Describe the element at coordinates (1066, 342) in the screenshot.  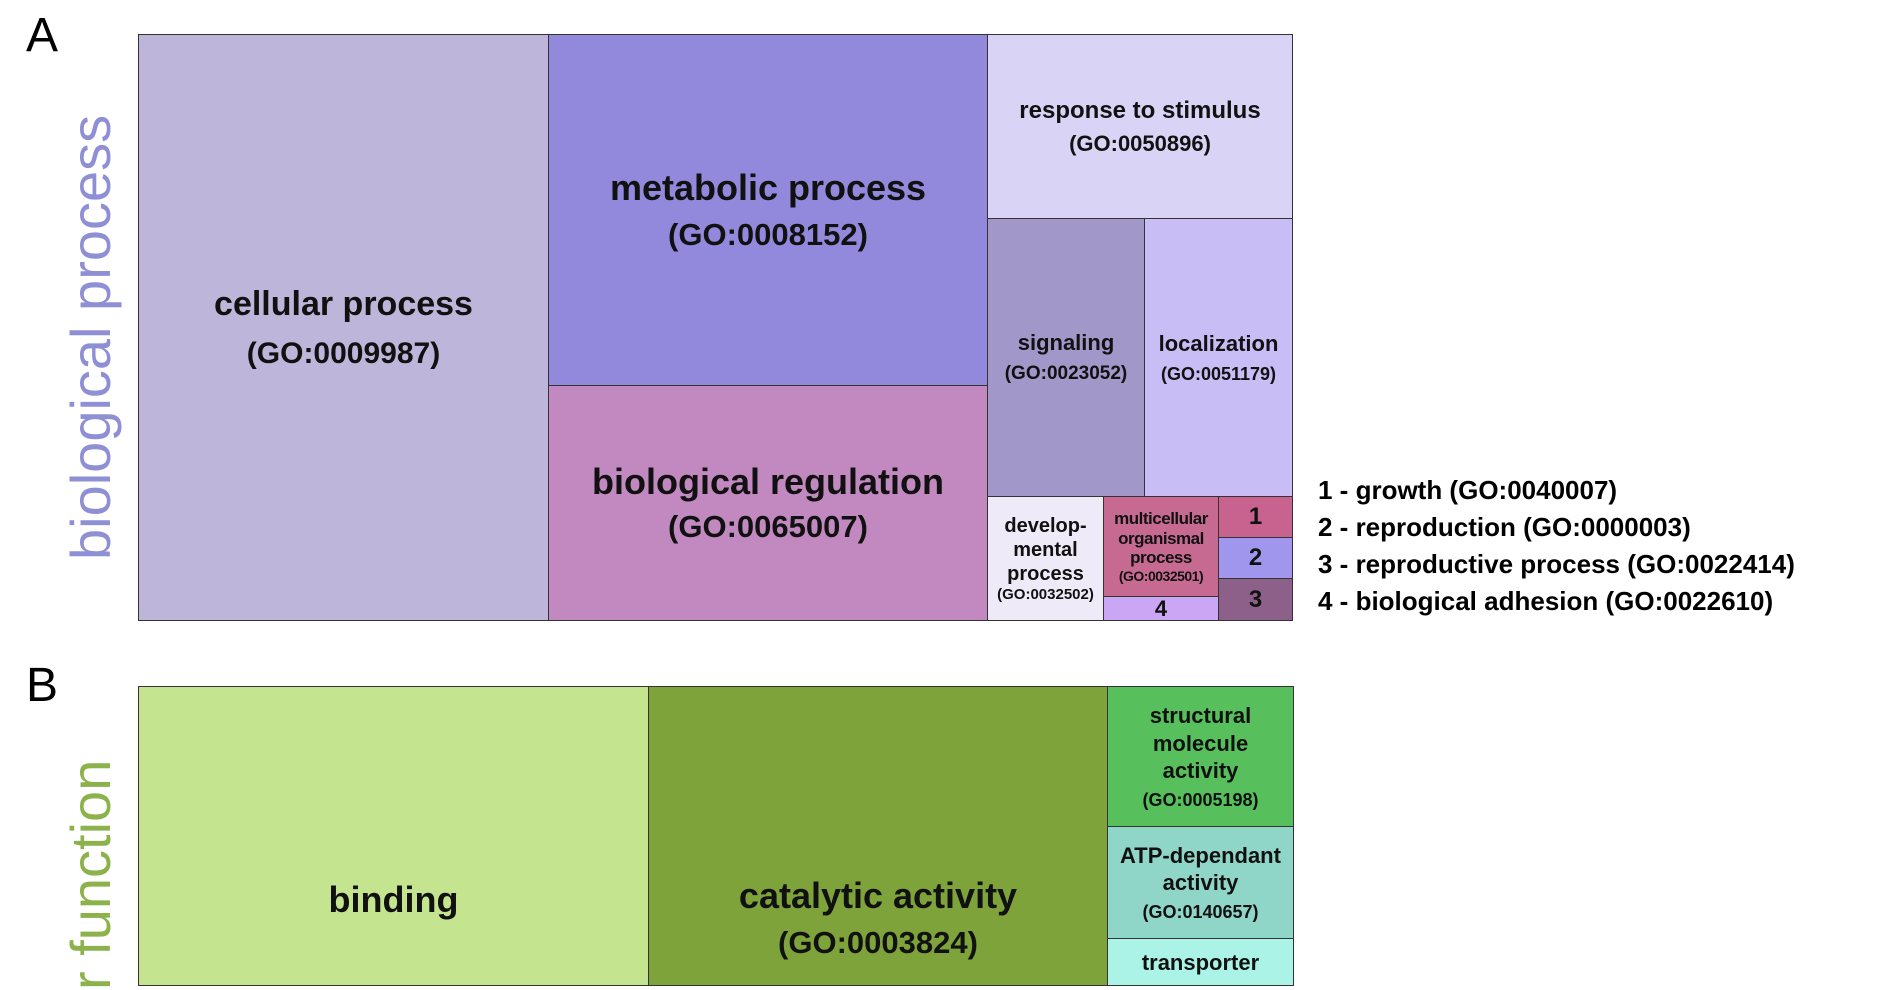
I see `tile-signaling-name: signaling` at that location.